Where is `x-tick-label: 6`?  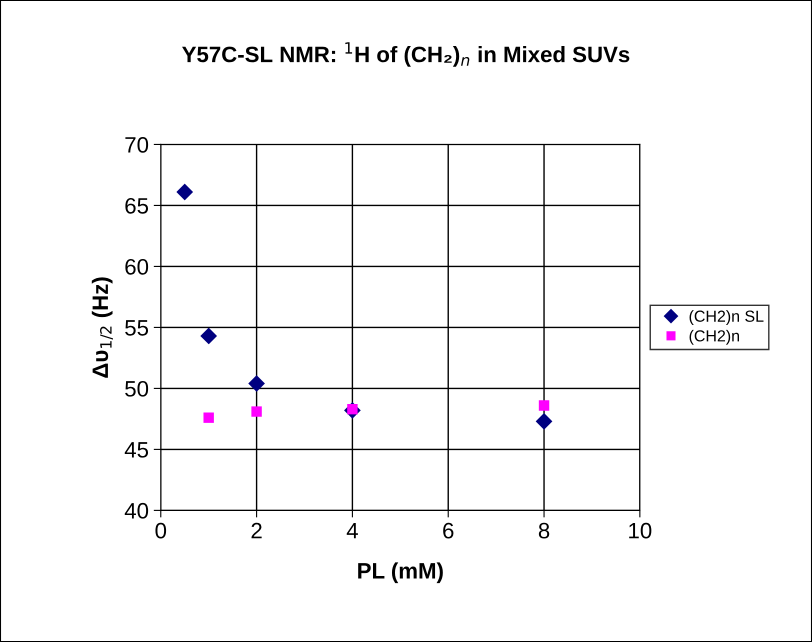
x-tick-label: 6 is located at coordinates (448, 530).